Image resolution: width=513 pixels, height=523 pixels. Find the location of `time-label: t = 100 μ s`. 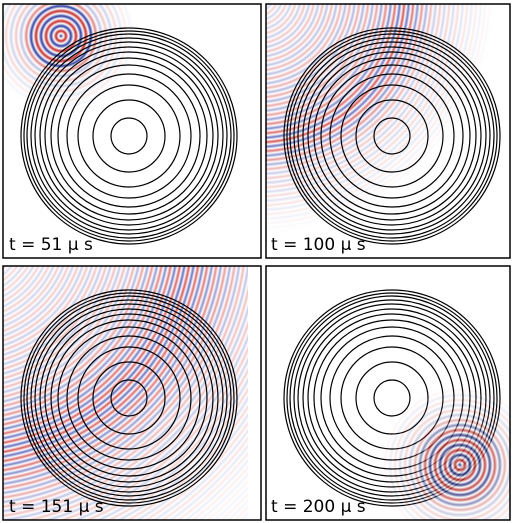

time-label: t = 100 μ s is located at coordinates (318, 245).